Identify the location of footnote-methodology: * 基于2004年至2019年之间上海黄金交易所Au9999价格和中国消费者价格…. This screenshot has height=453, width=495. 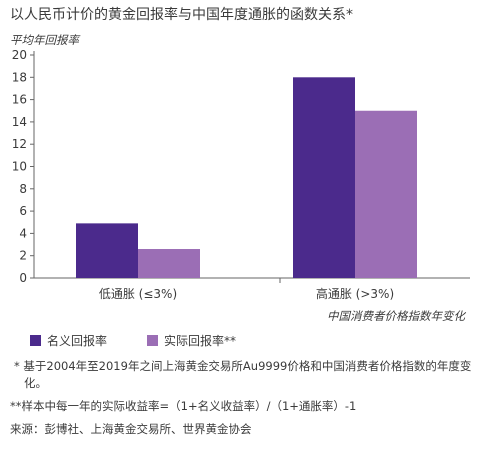
(243, 374).